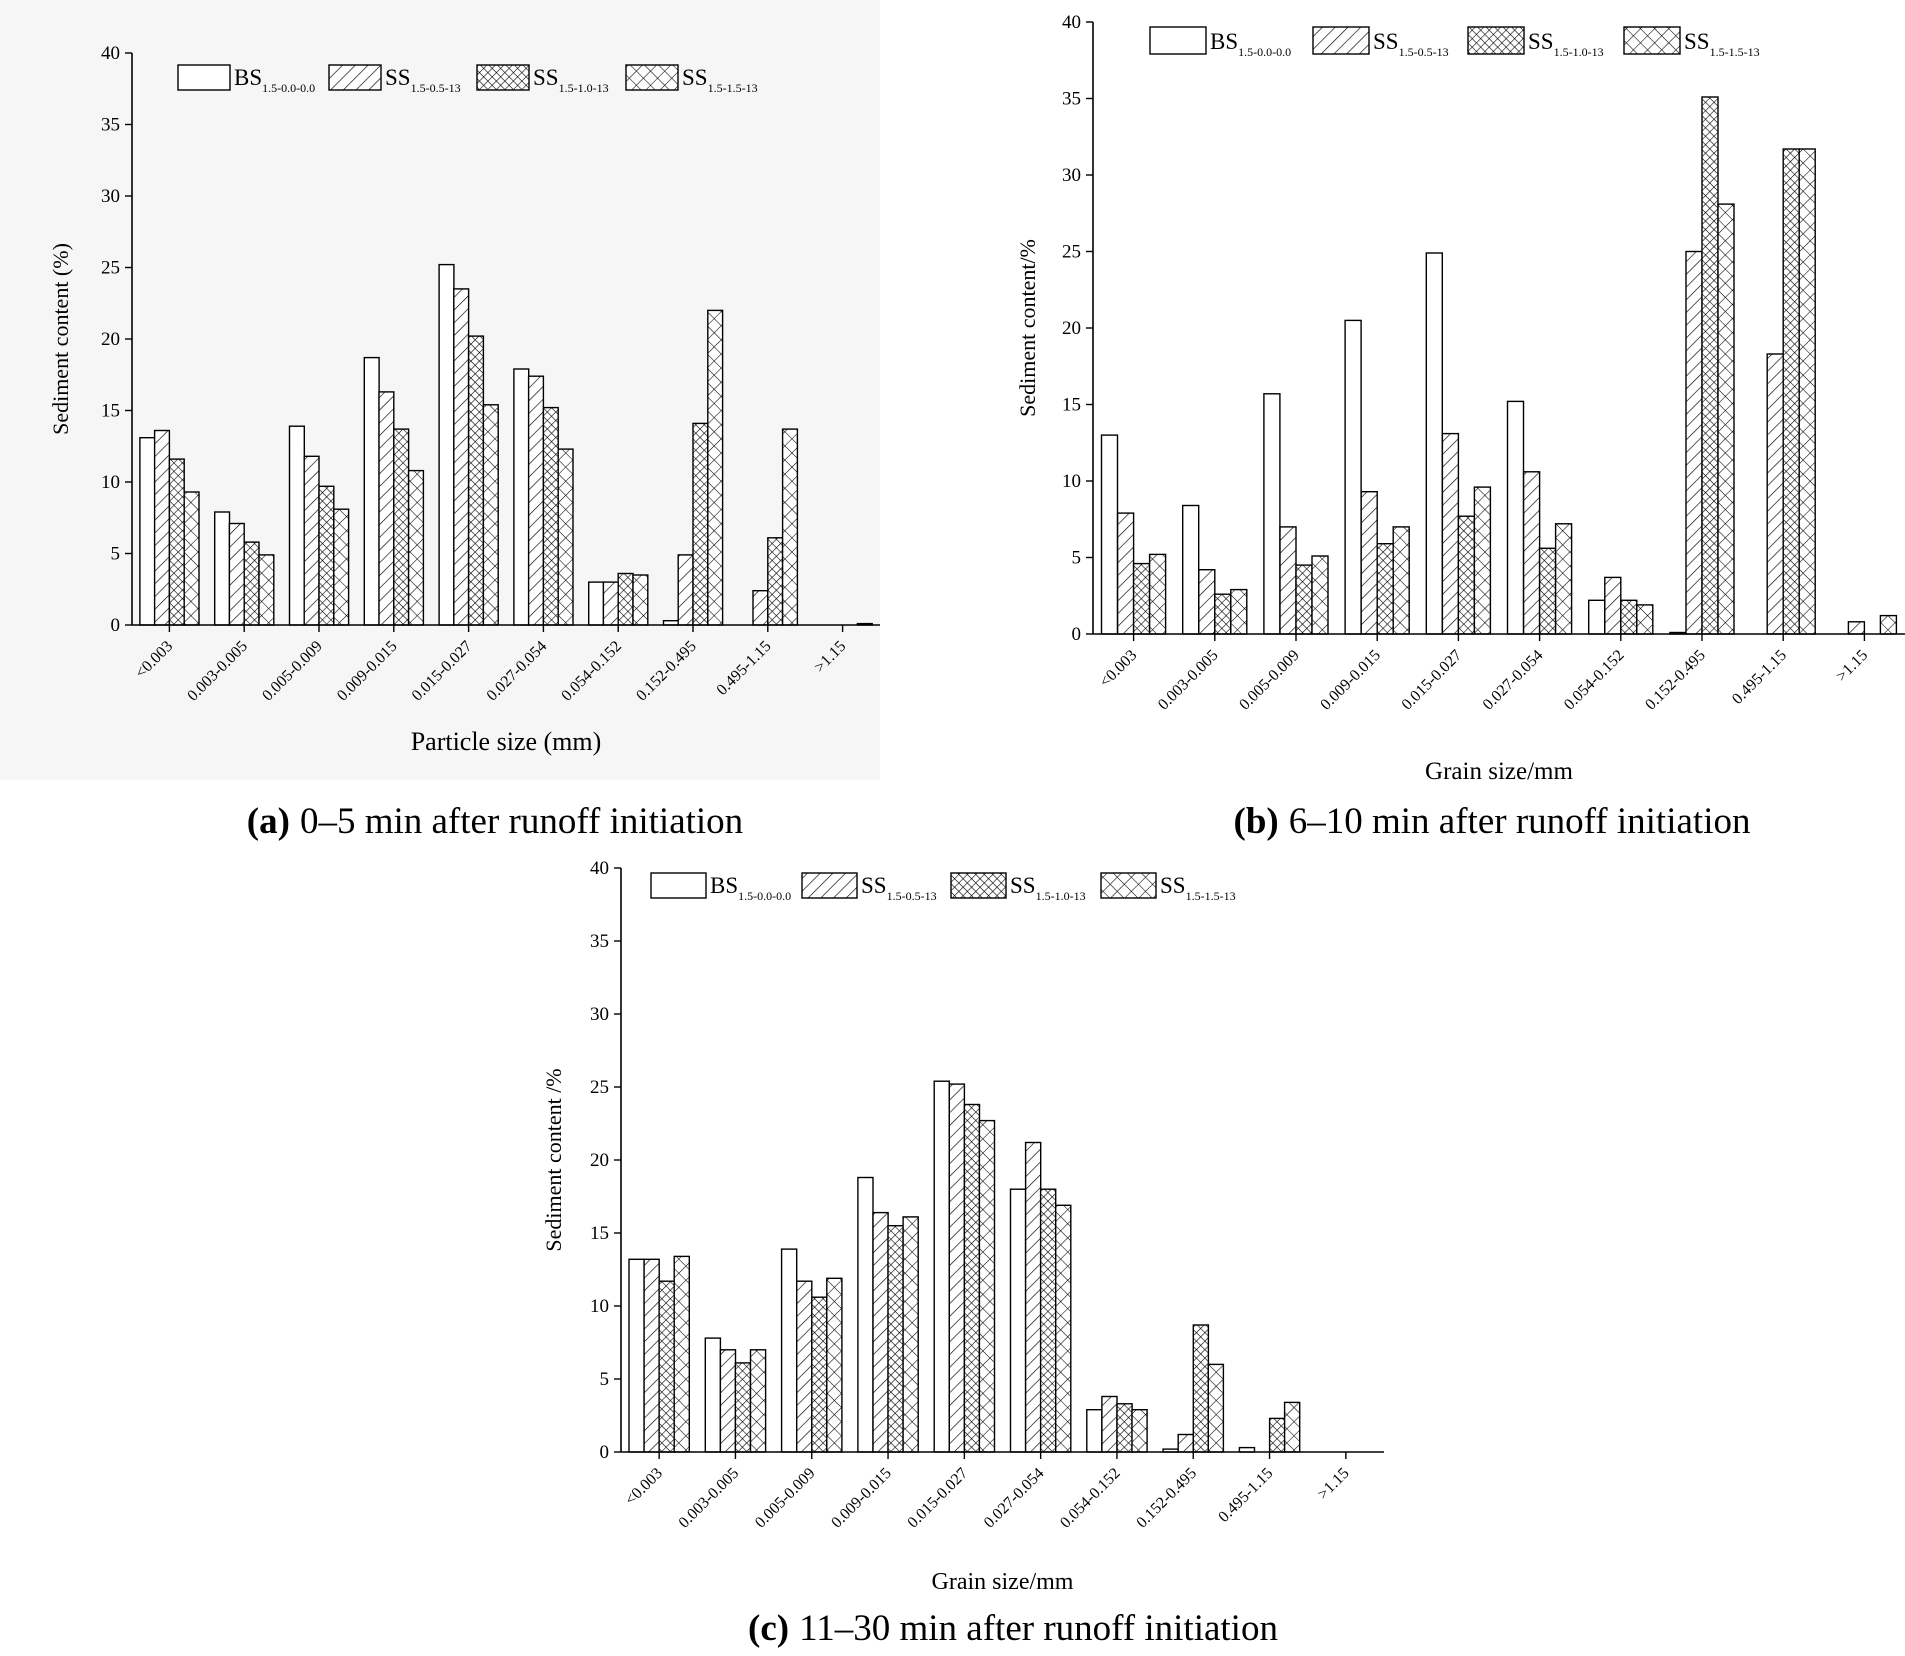 The width and height of the screenshot is (1905, 1656). What do you see at coordinates (268, 821) in the screenshot?
I see `caption-letter: (a)` at bounding box center [268, 821].